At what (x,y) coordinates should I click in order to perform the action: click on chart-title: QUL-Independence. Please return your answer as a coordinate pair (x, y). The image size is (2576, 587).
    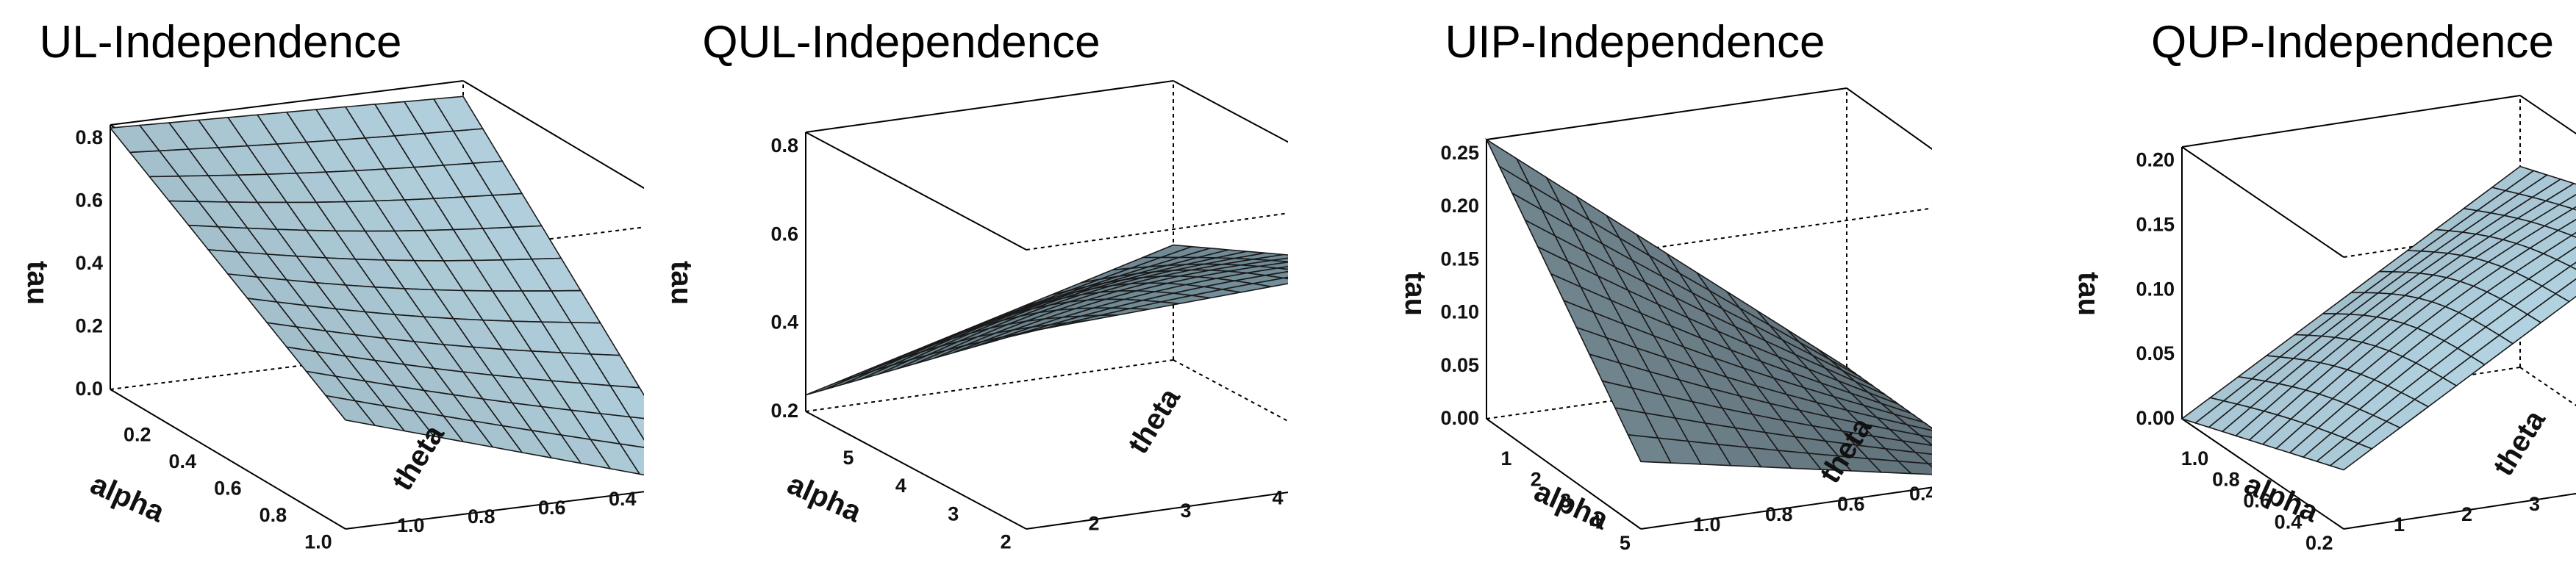
    Looking at the image, I should click on (901, 42).